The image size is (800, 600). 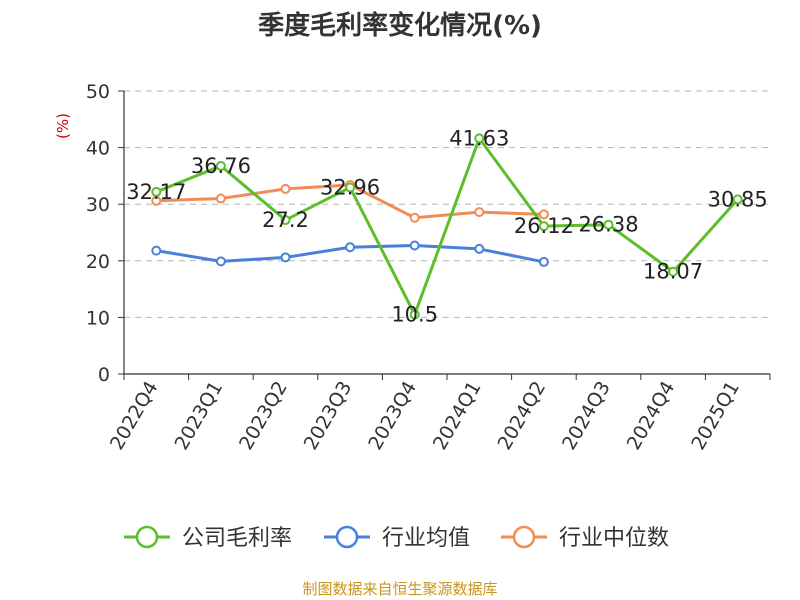 I want to click on data-label: 36.76, so click(x=221, y=166).